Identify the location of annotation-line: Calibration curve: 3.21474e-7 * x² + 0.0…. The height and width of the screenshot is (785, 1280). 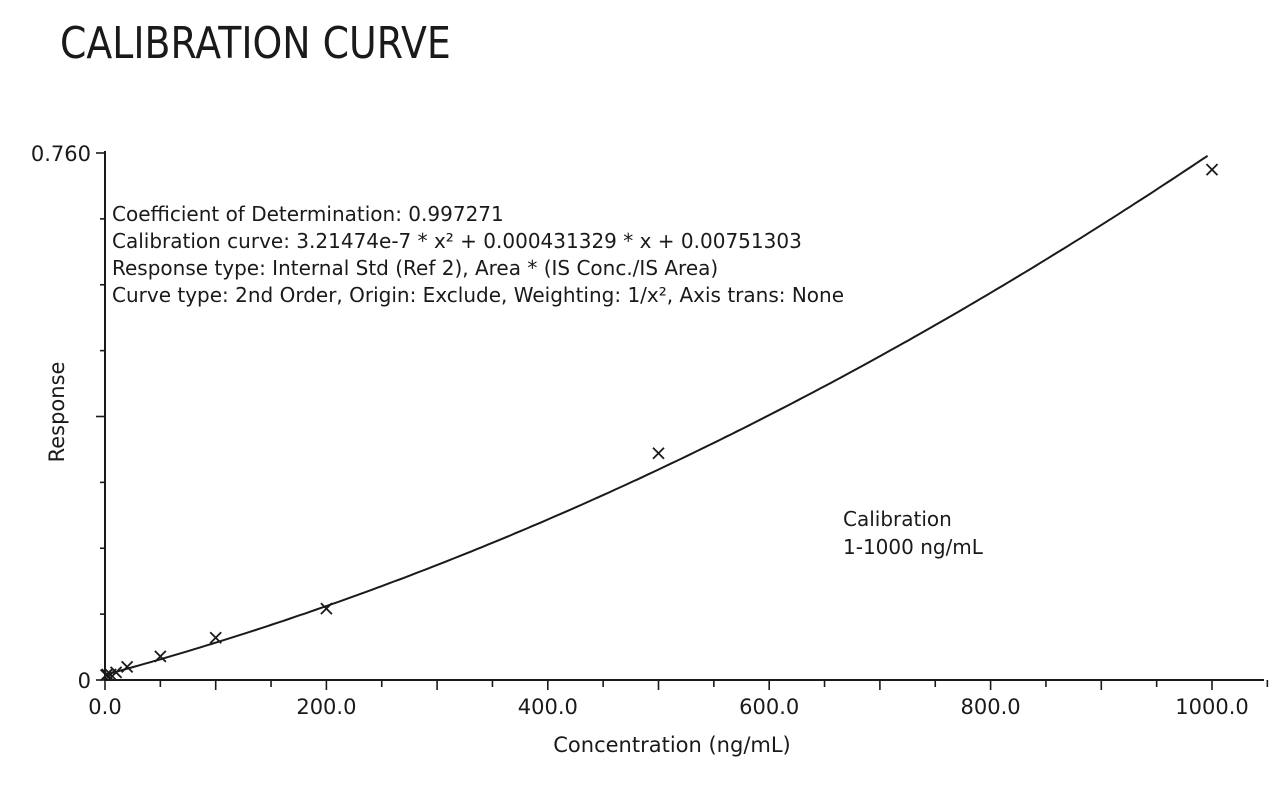
(457, 241).